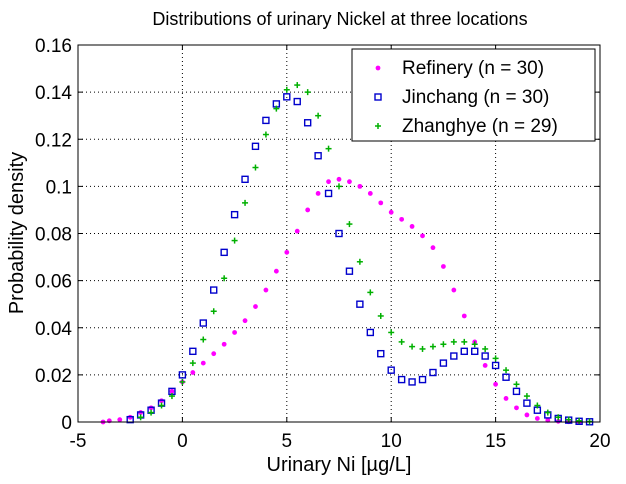 The width and height of the screenshot is (626, 484). I want to click on legend-markers, so click(378, 97).